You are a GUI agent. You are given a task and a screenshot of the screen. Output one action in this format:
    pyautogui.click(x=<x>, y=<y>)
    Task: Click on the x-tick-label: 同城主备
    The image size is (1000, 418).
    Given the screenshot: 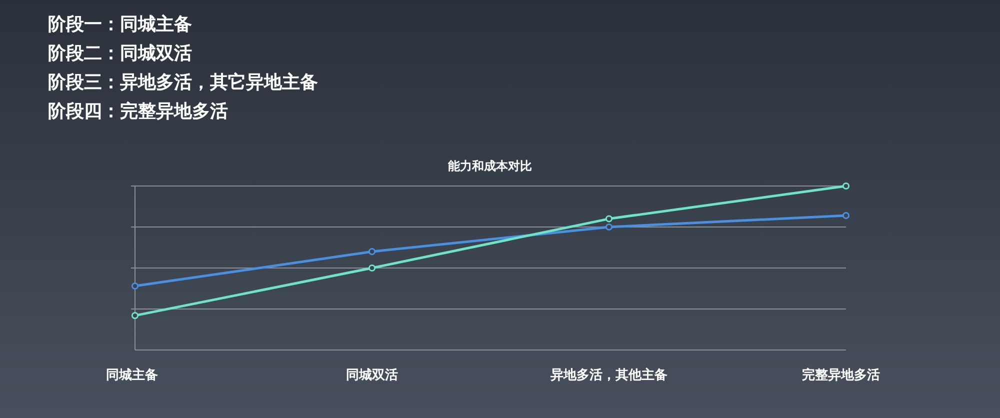 What is the action you would take?
    pyautogui.click(x=132, y=375)
    